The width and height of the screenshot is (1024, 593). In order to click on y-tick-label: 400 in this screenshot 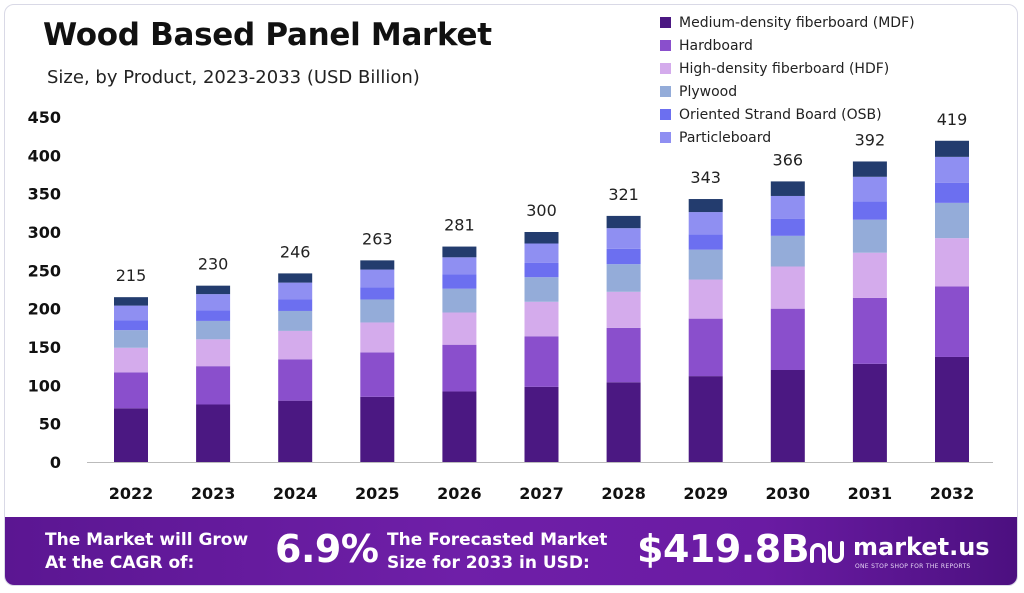, I will do `click(44, 155)`.